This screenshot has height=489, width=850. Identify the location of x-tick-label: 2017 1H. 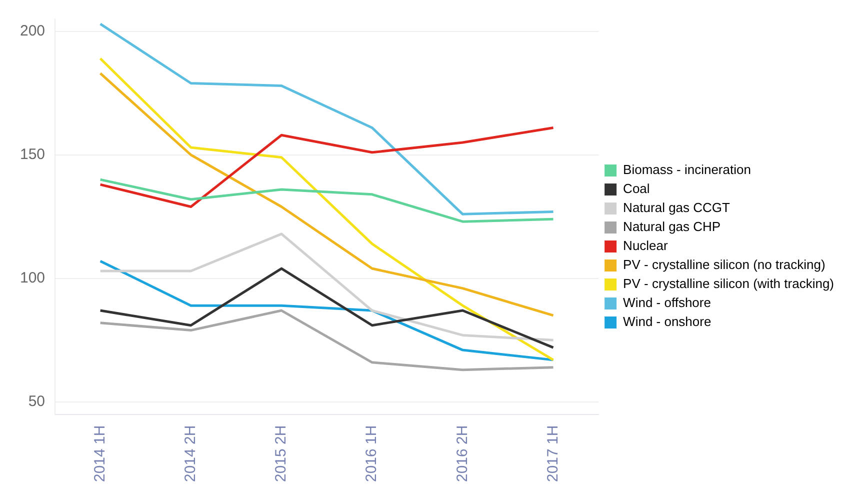
(553, 453).